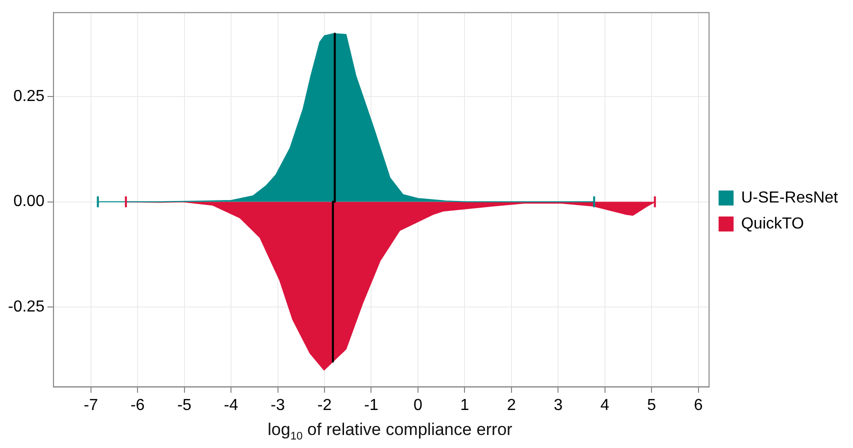  What do you see at coordinates (184, 405) in the screenshot?
I see `x-tick-label: -5` at bounding box center [184, 405].